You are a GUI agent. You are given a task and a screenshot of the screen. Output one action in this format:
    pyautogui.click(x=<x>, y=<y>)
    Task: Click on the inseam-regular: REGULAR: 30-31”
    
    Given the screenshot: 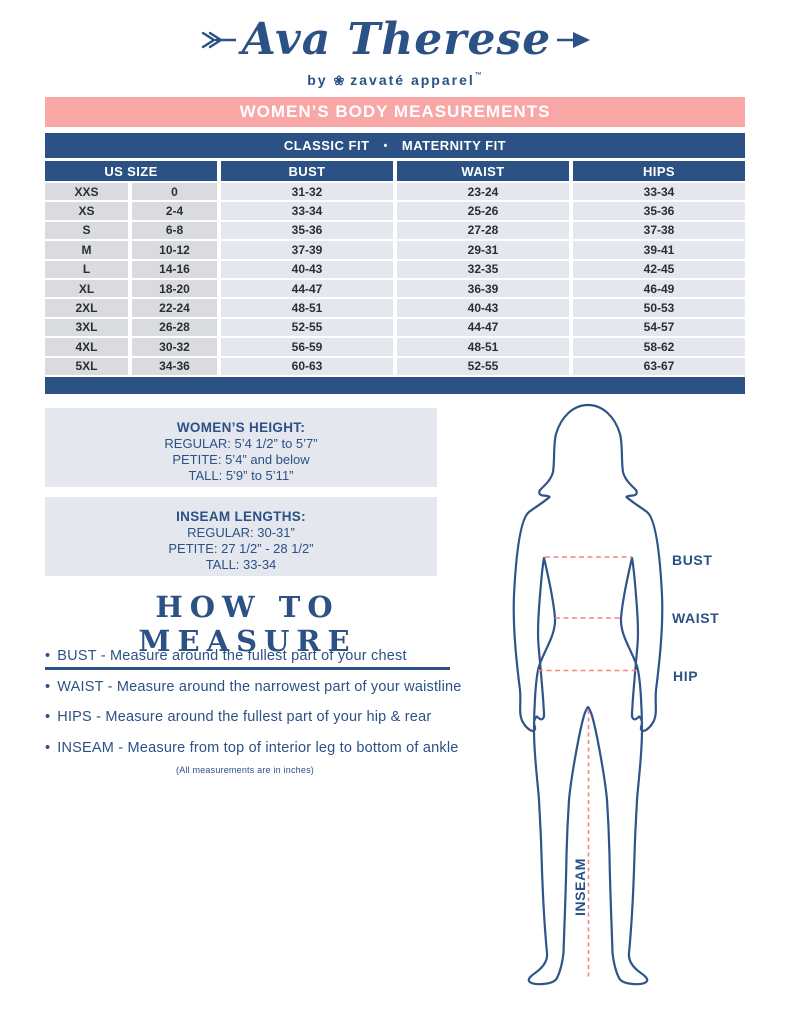 What is the action you would take?
    pyautogui.click(x=241, y=532)
    